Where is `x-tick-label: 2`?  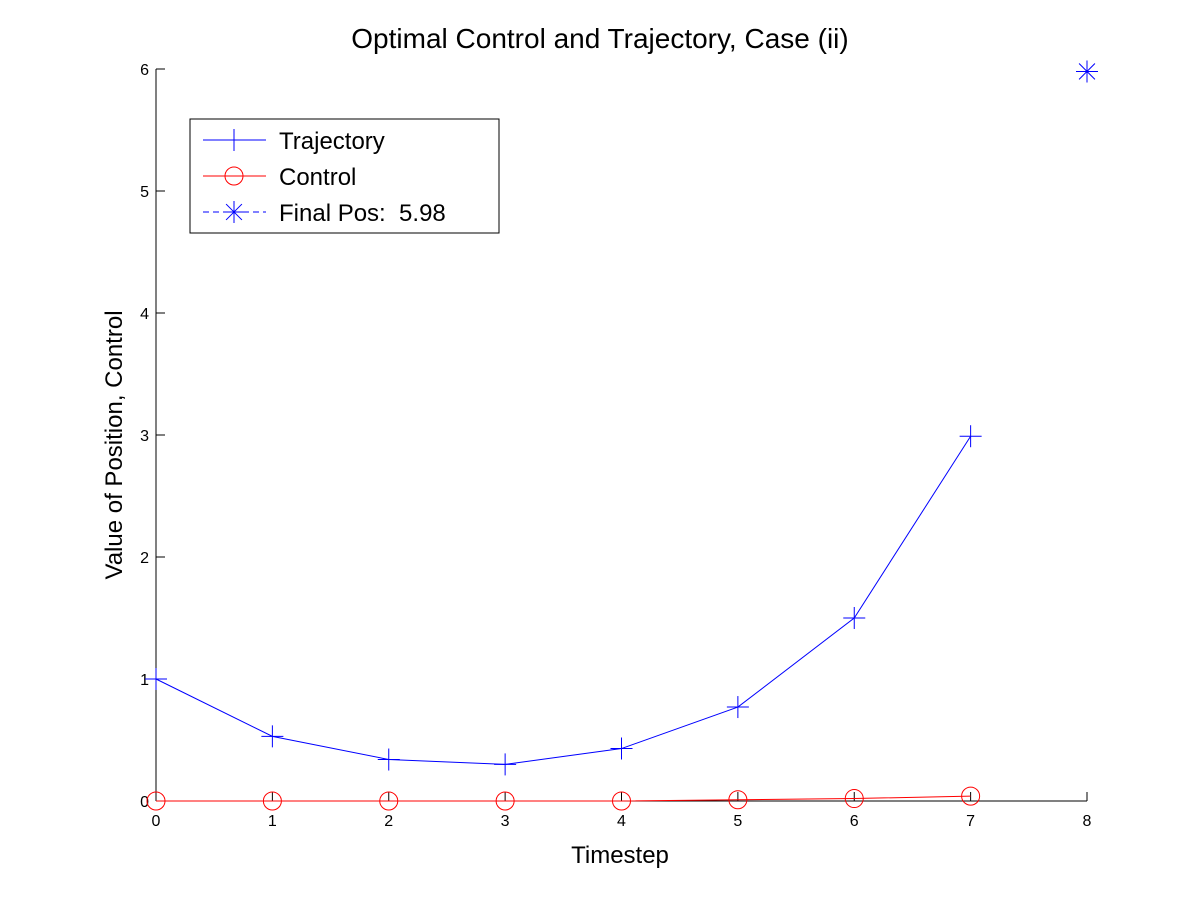
x-tick-label: 2 is located at coordinates (388, 821).